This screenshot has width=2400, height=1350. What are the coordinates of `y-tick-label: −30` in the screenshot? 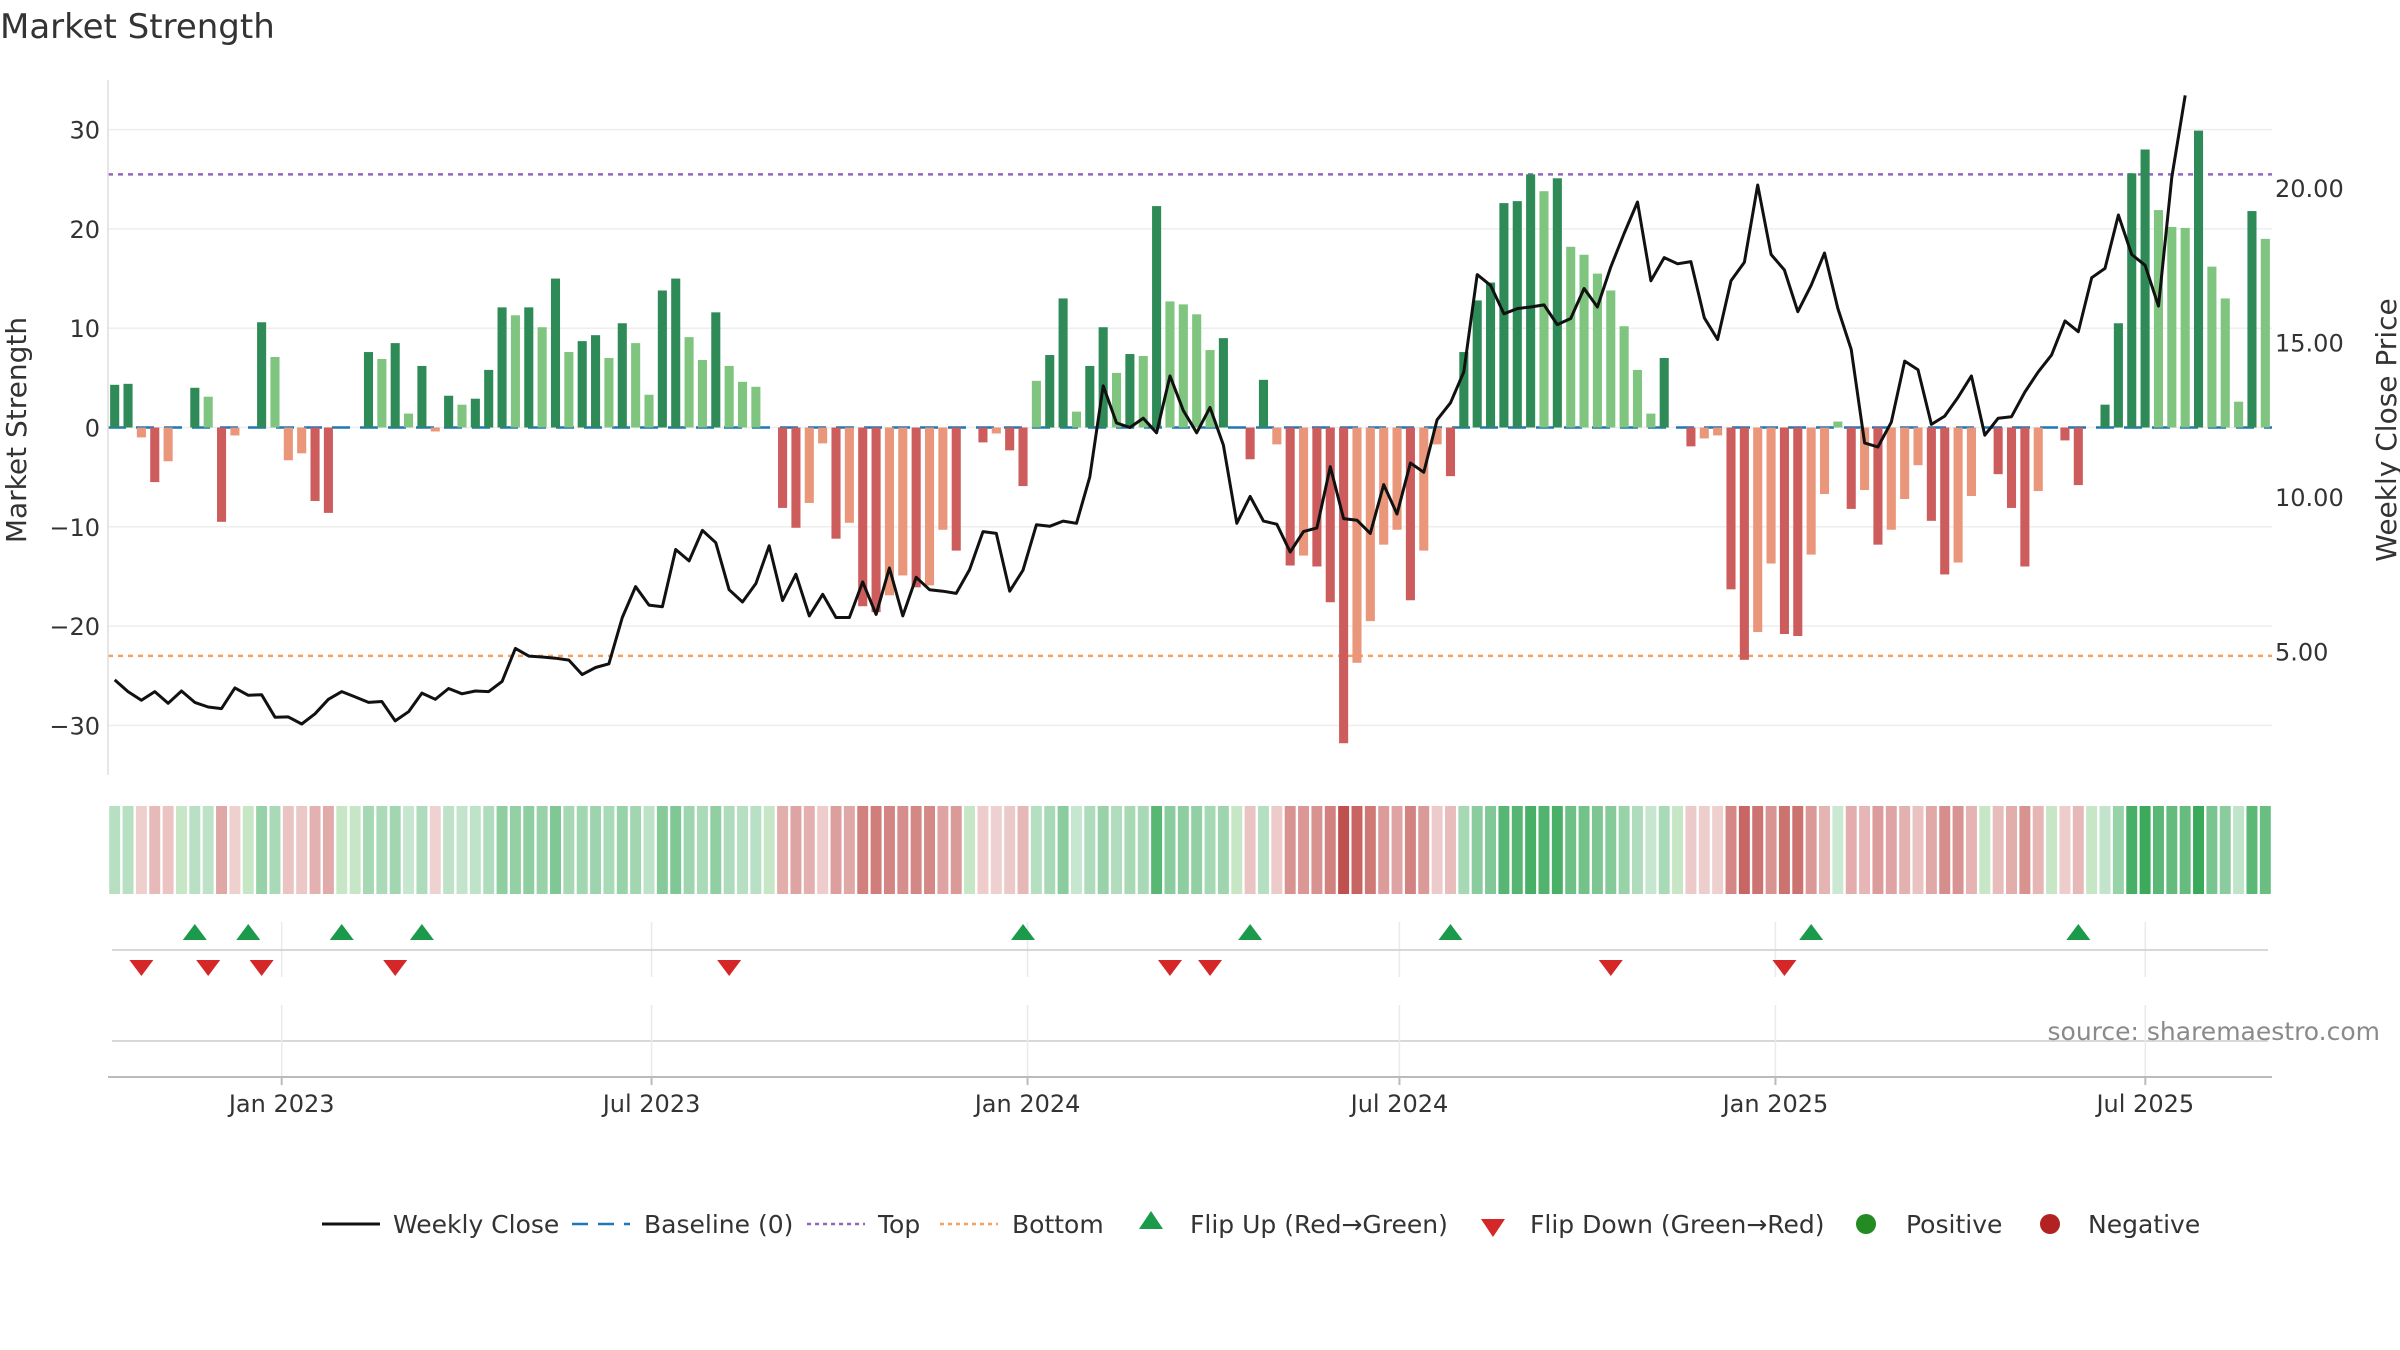 It's located at (74, 726).